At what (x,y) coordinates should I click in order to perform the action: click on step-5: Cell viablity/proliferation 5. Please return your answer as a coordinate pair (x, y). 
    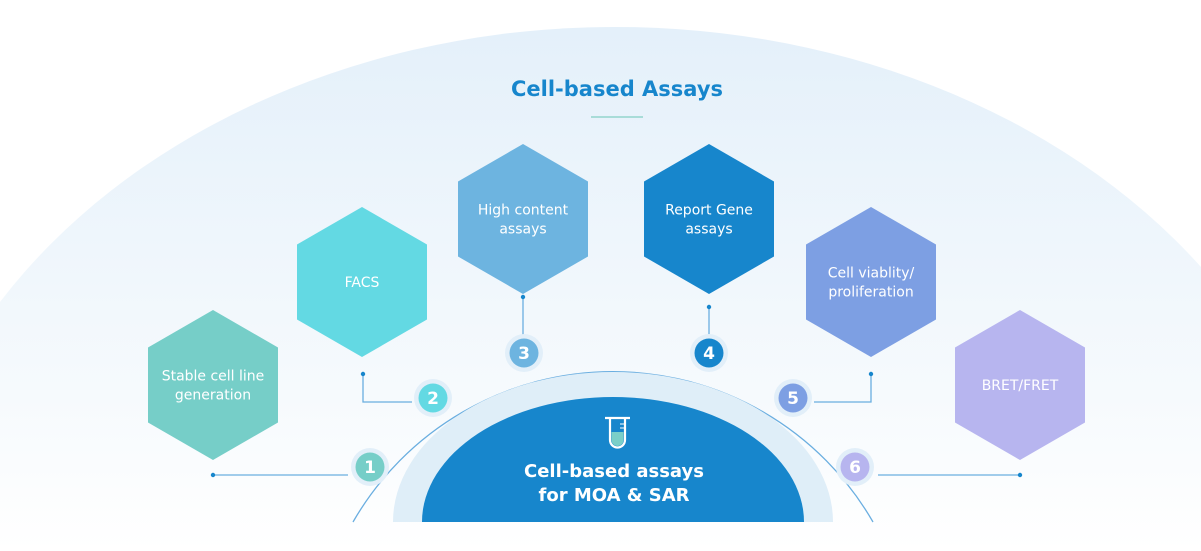
    Looking at the image, I should click on (855, 312).